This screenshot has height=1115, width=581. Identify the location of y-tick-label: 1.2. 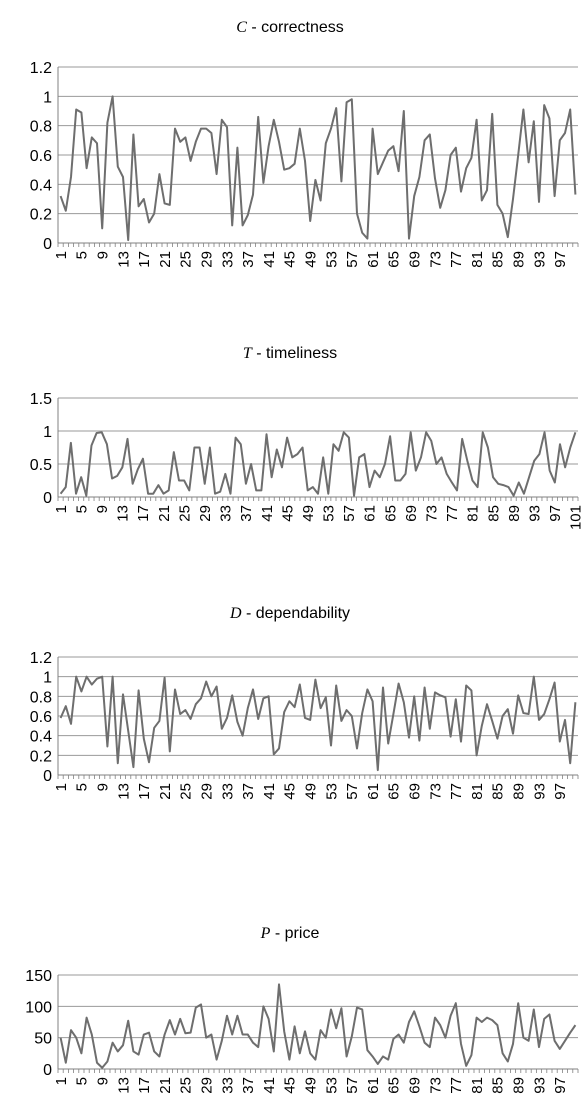
(41, 658).